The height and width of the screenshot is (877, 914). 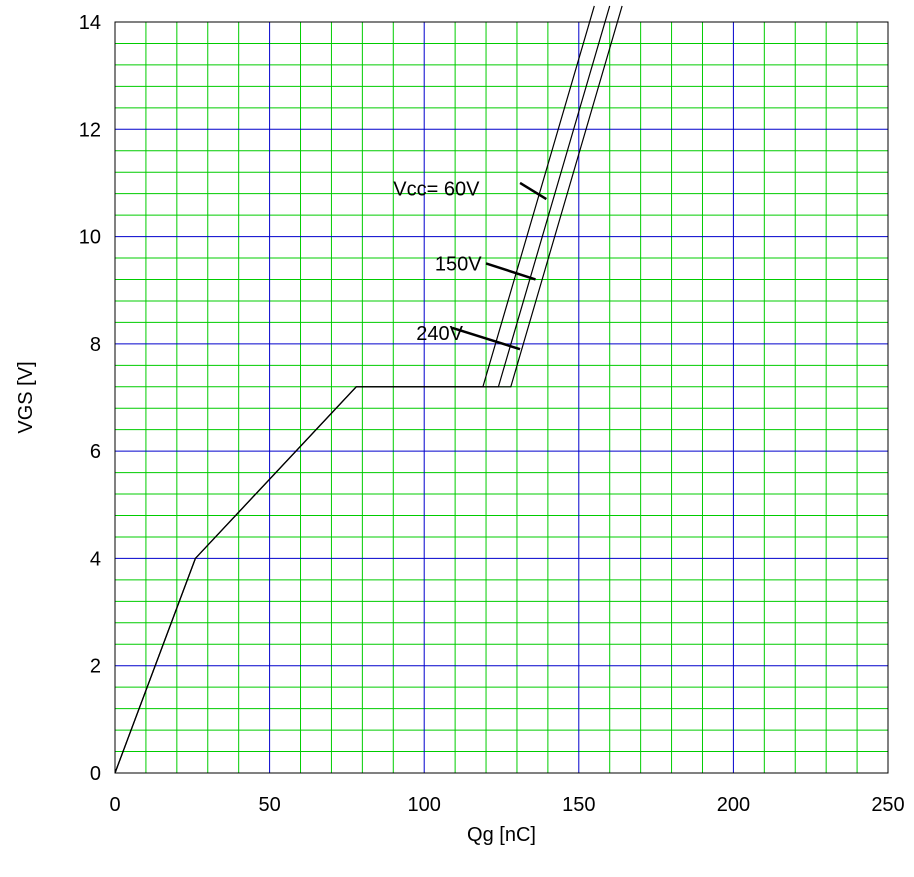 I want to click on y-tick-label: 14, so click(x=90, y=23).